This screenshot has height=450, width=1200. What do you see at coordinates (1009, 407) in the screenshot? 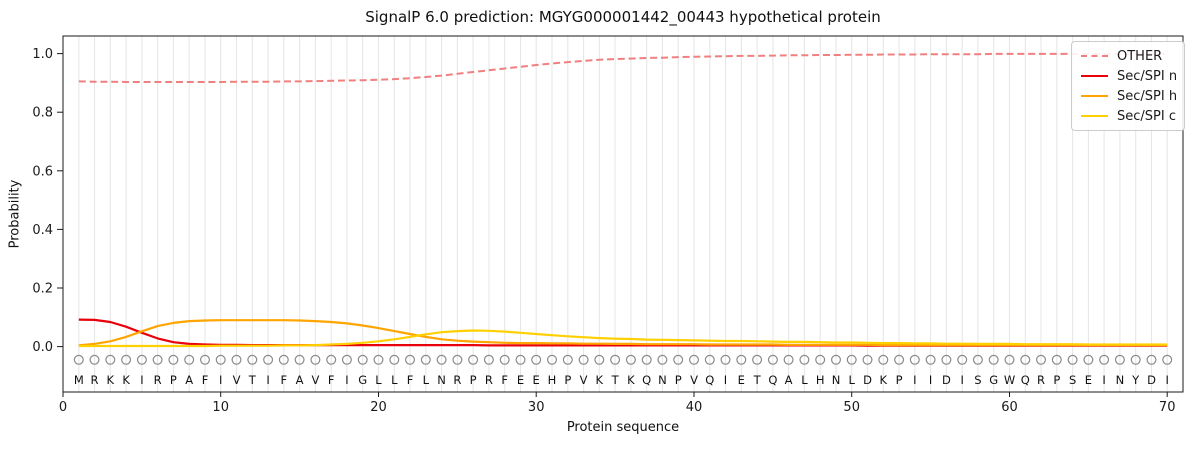
I see `x-tick-label: 60` at bounding box center [1009, 407].